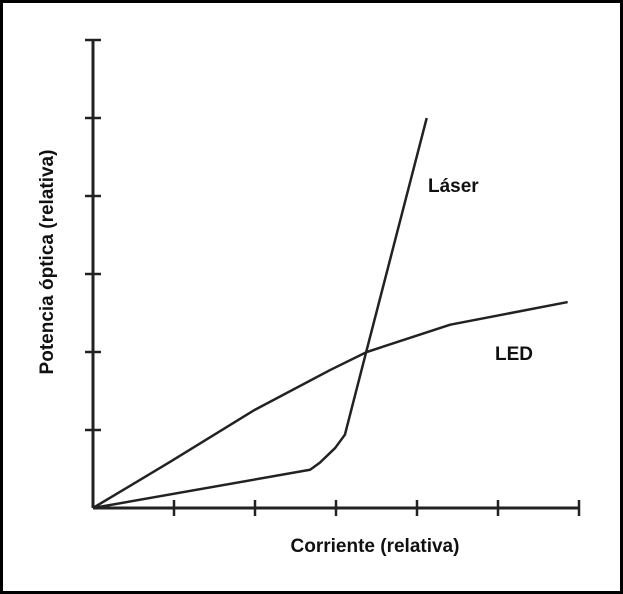 Image resolution: width=623 pixels, height=594 pixels. Describe the element at coordinates (375, 546) in the screenshot. I see `x-axis-label: Corriente (relativa)` at that location.